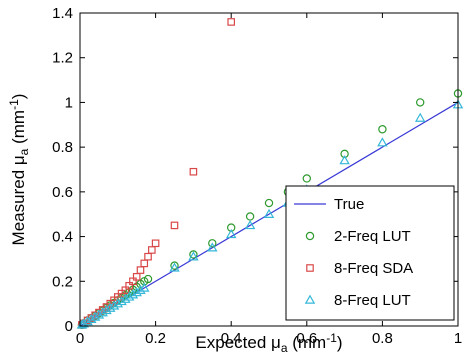  Describe the element at coordinates (155, 338) in the screenshot. I see `x-tick-label: 0.2` at that location.